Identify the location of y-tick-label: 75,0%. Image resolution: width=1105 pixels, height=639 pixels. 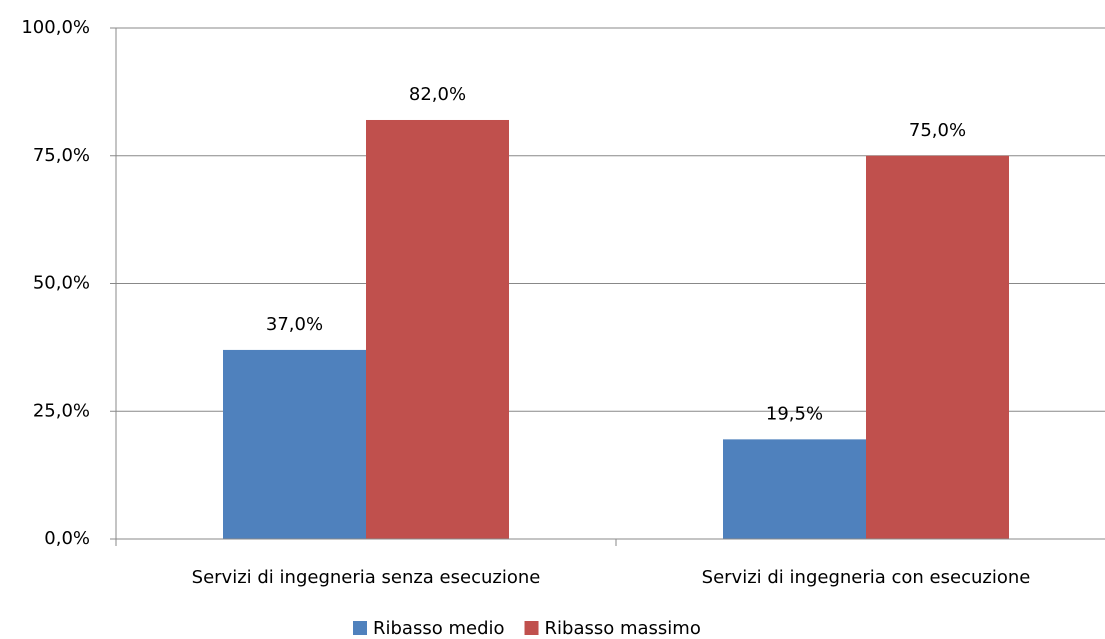
(61, 155).